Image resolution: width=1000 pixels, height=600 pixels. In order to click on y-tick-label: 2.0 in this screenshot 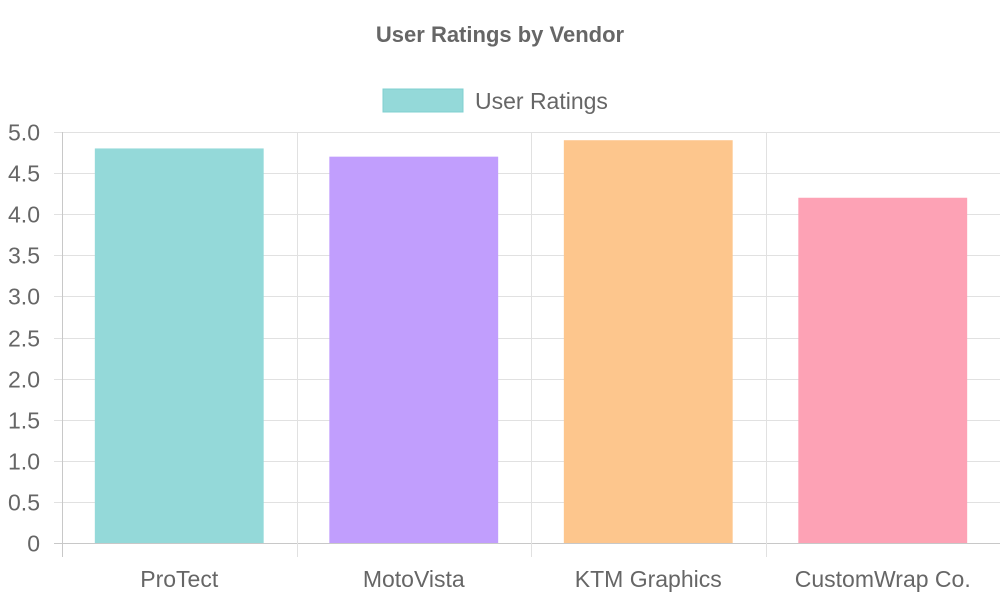, I will do `click(24, 380)`.